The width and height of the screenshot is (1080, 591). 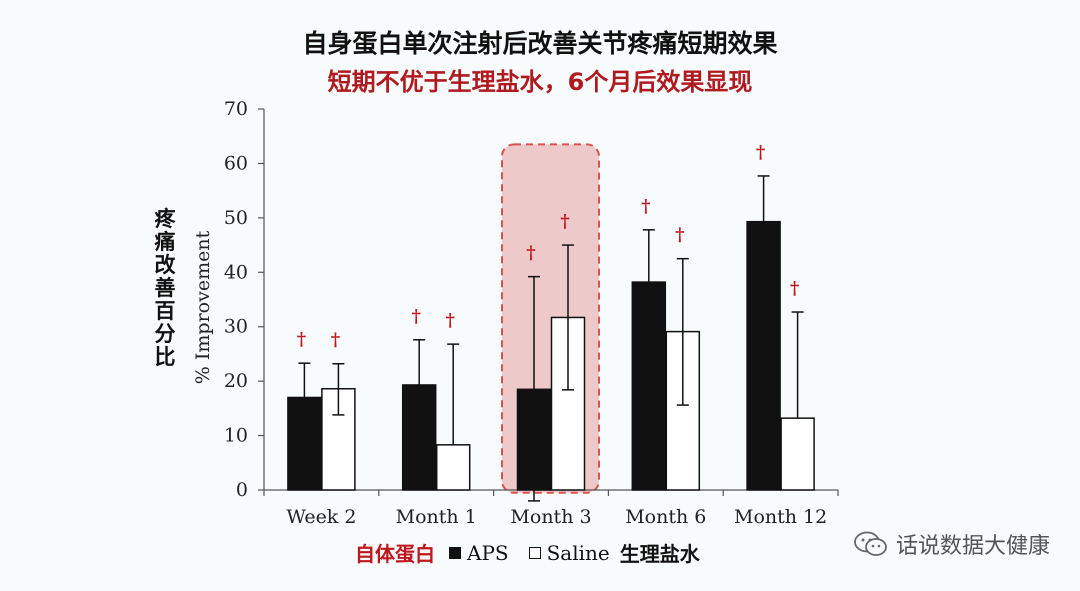 I want to click on y-axis-label: % Improvement, so click(x=203, y=307).